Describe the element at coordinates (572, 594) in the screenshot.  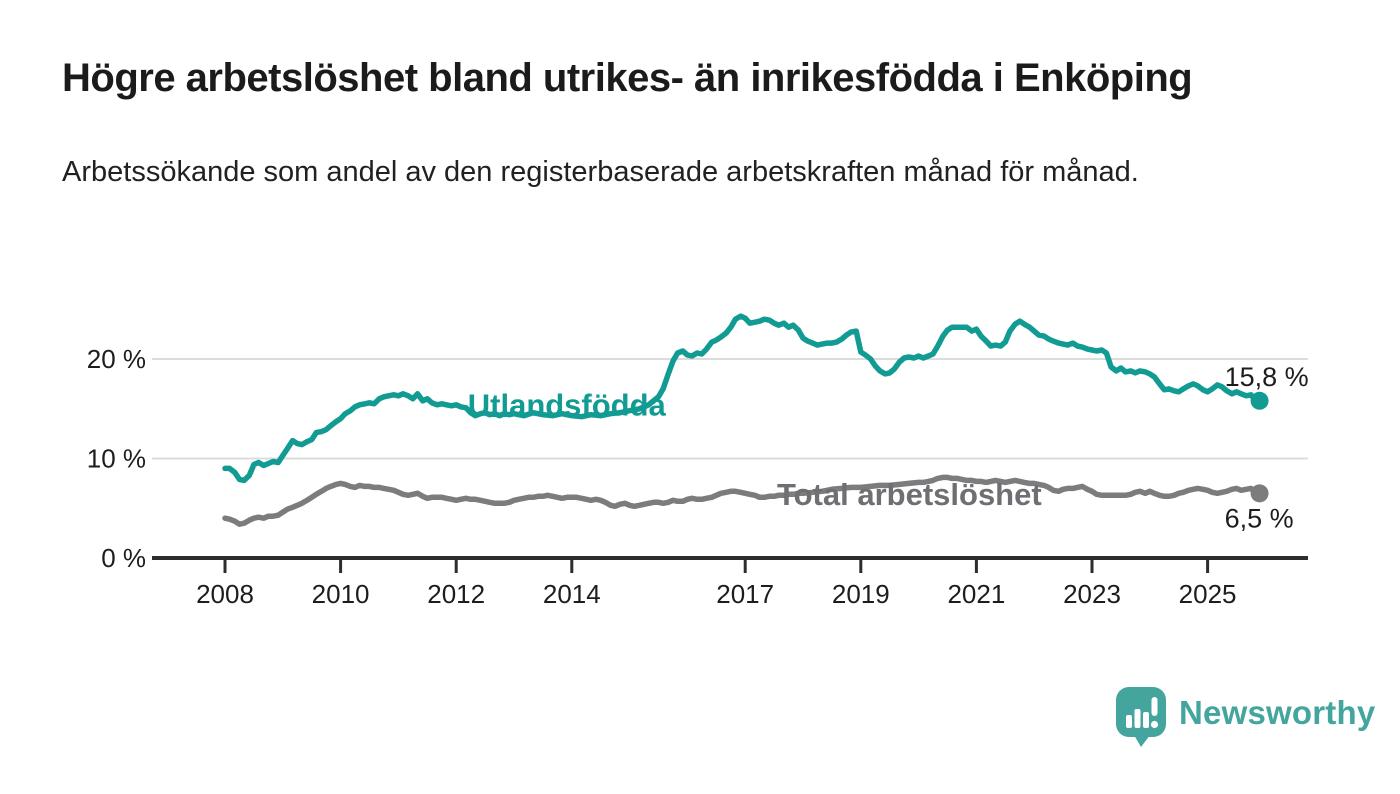
I see `x-axis-tick-label: 2014` at that location.